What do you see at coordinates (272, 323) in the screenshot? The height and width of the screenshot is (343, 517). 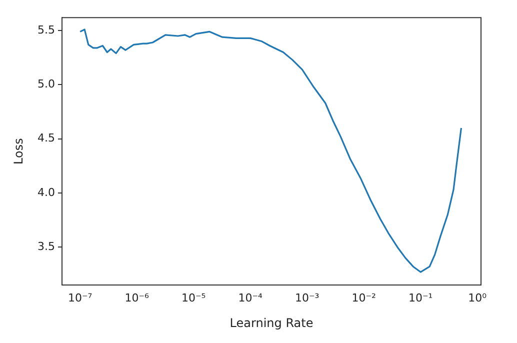 I see `x-axis-title: Learning Rate` at bounding box center [272, 323].